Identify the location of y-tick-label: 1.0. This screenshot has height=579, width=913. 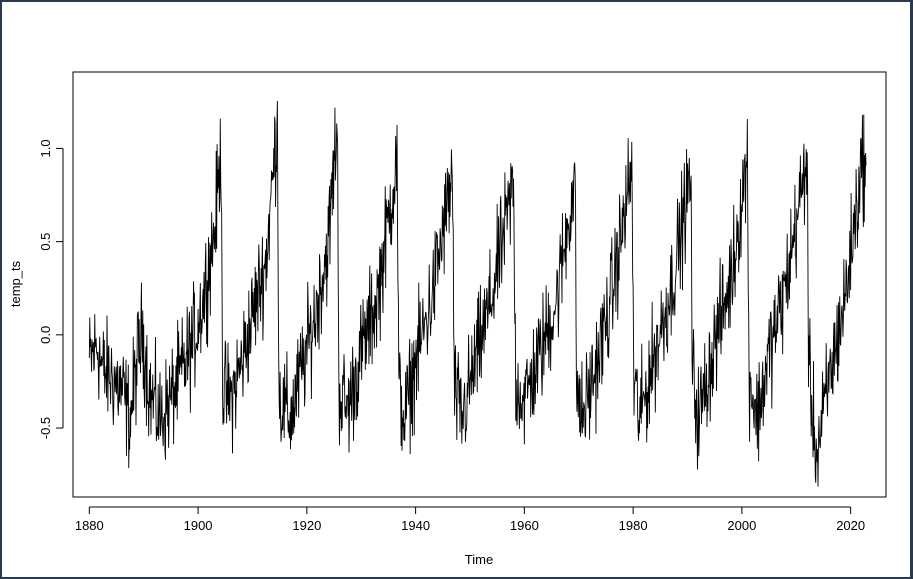
(45, 148).